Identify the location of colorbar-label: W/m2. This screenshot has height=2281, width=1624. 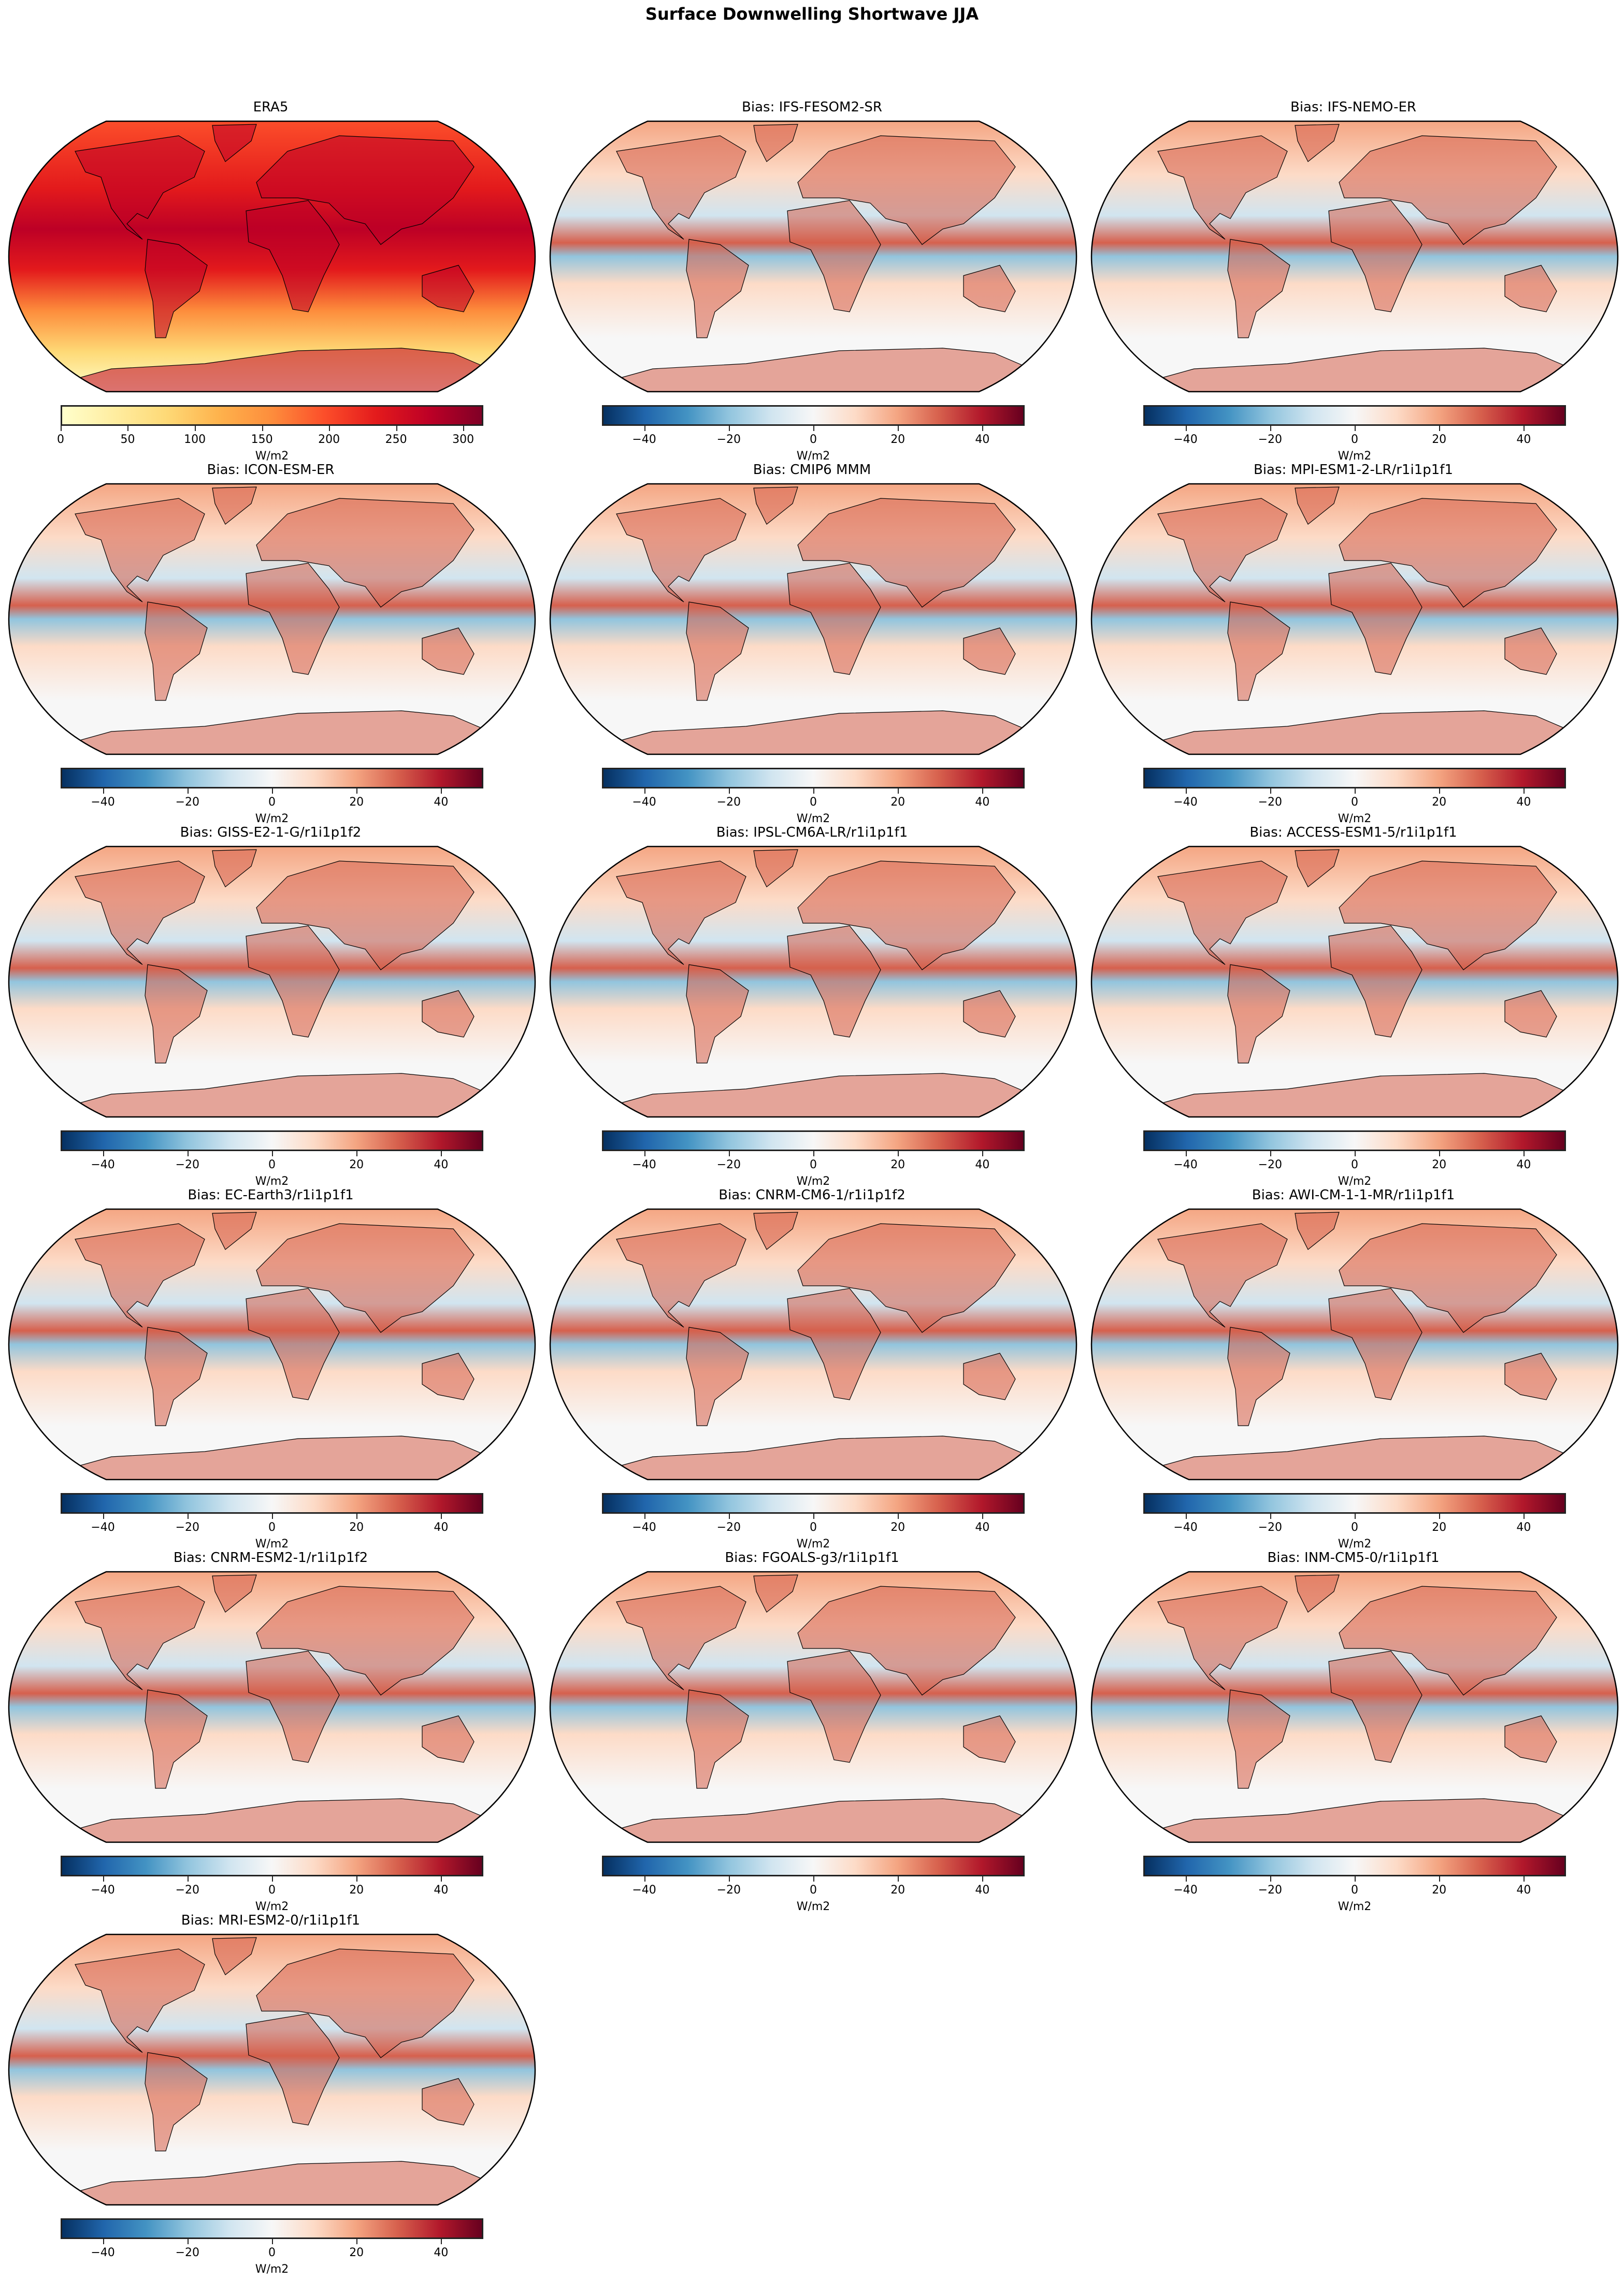
(272, 818).